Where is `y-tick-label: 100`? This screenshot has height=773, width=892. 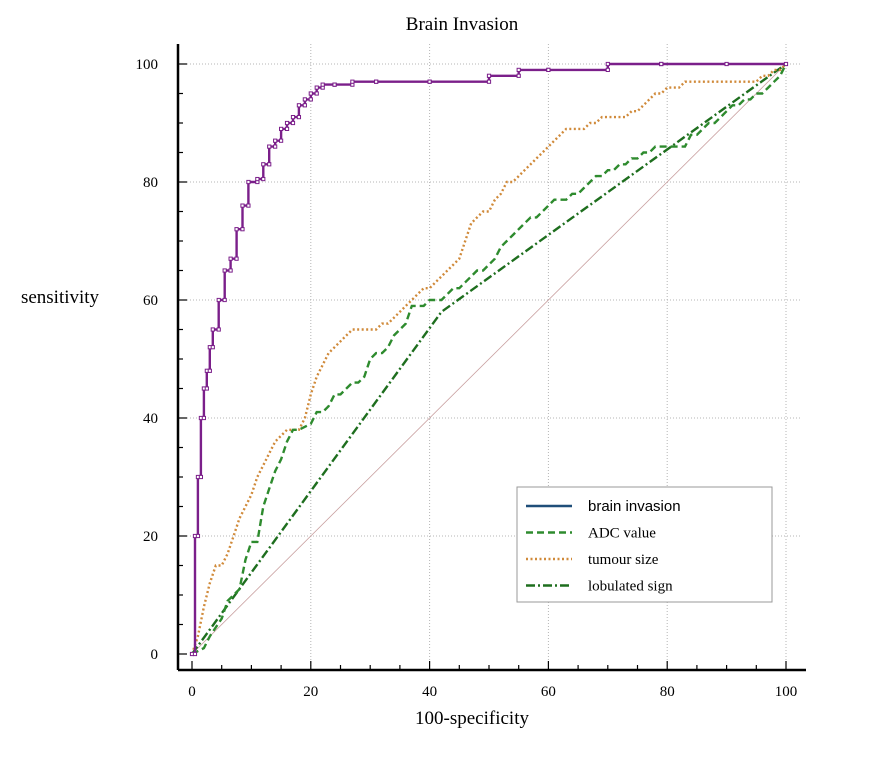
y-tick-label: 100 is located at coordinates (147, 65).